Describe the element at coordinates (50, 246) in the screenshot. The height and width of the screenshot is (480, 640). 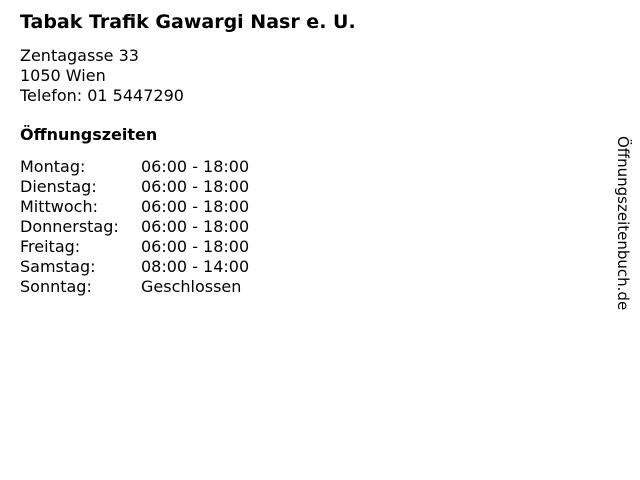
I see `hours-day-label: Freitag:` at that location.